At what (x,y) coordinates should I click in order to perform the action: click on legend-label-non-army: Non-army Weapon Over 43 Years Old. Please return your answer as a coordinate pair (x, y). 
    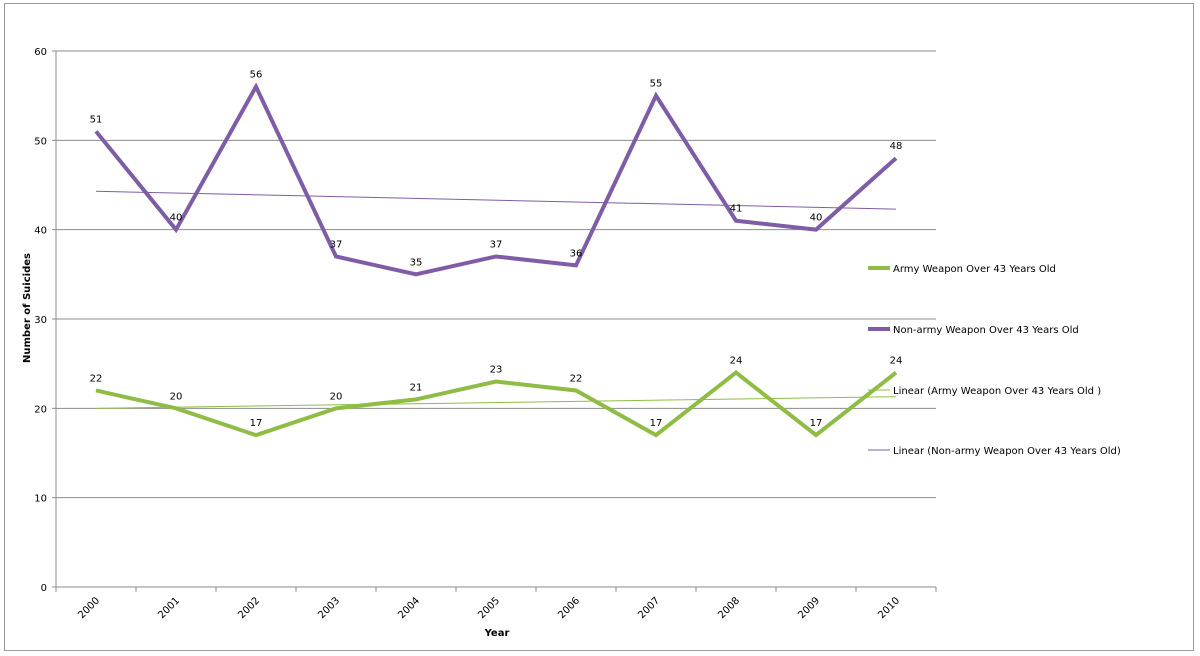
    Looking at the image, I should click on (986, 330).